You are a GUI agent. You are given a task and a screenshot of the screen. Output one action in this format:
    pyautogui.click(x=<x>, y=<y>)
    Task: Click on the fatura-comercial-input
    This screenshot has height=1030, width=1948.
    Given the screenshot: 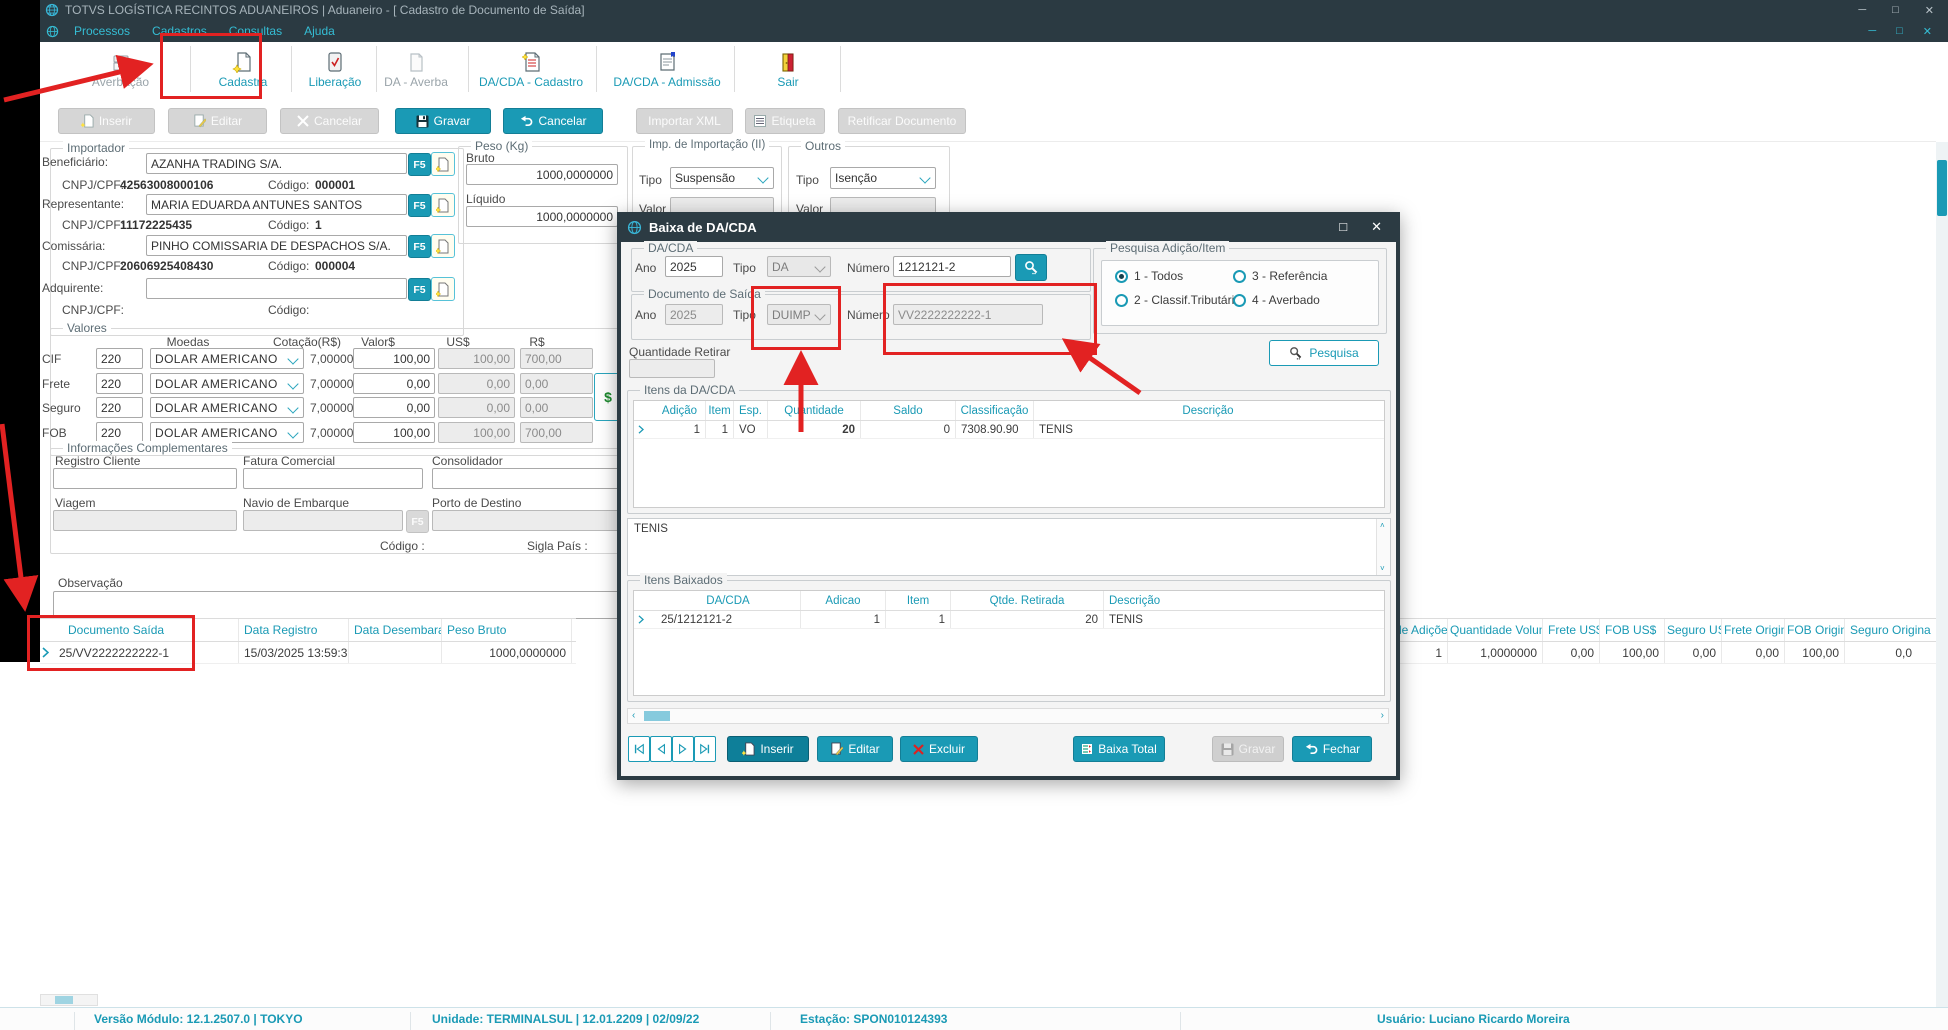 What is the action you would take?
    pyautogui.click(x=333, y=478)
    